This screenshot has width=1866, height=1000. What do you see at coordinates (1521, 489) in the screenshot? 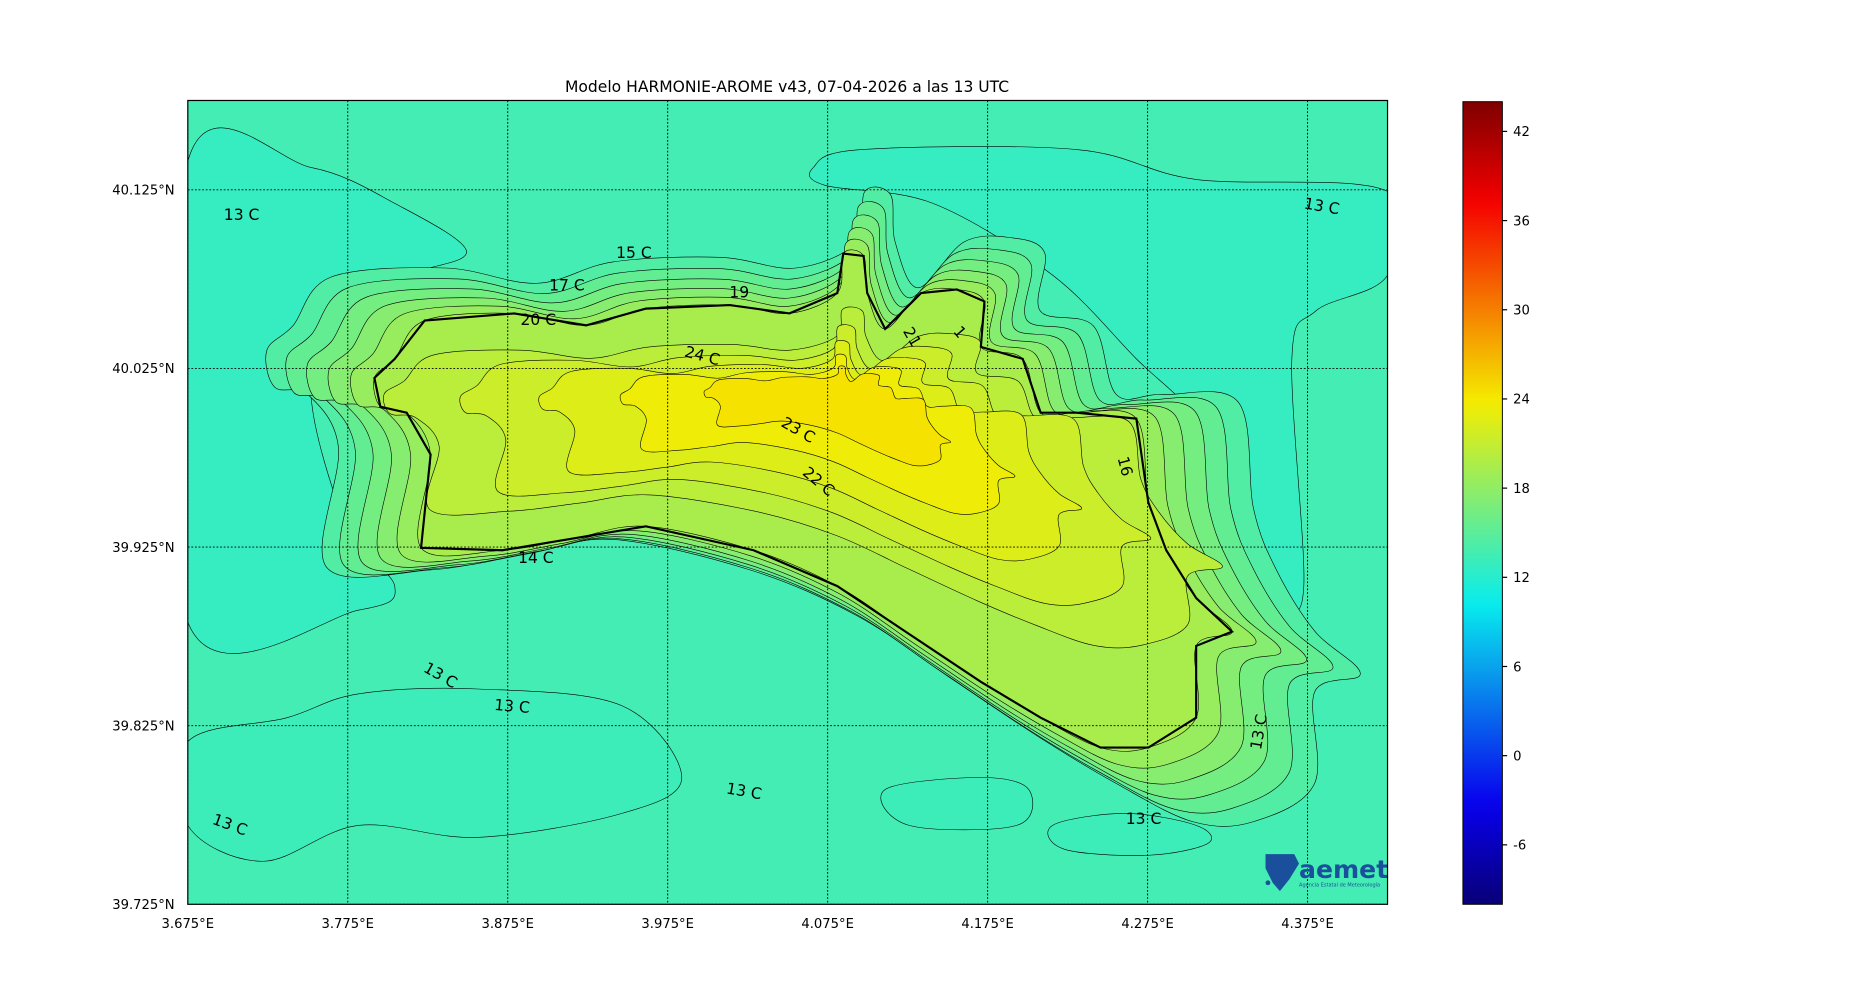
I see `colorbar-tick-label: 18` at bounding box center [1521, 489].